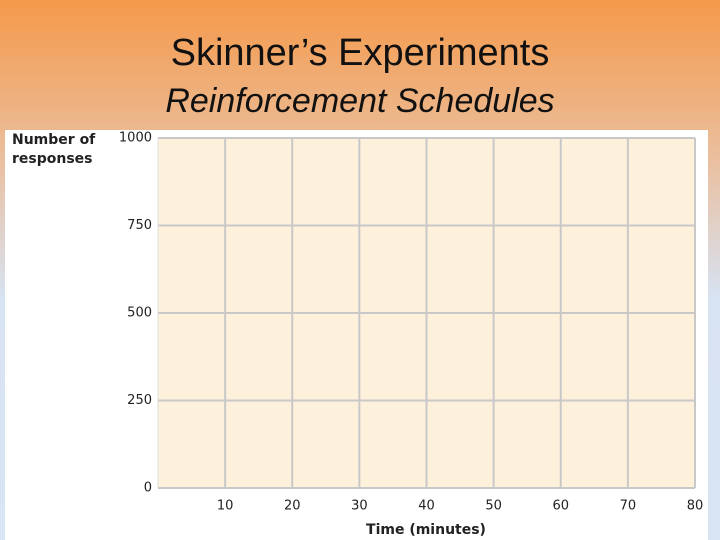 This screenshot has height=540, width=720. What do you see at coordinates (139, 225) in the screenshot?
I see `y-tick-label: 750` at bounding box center [139, 225].